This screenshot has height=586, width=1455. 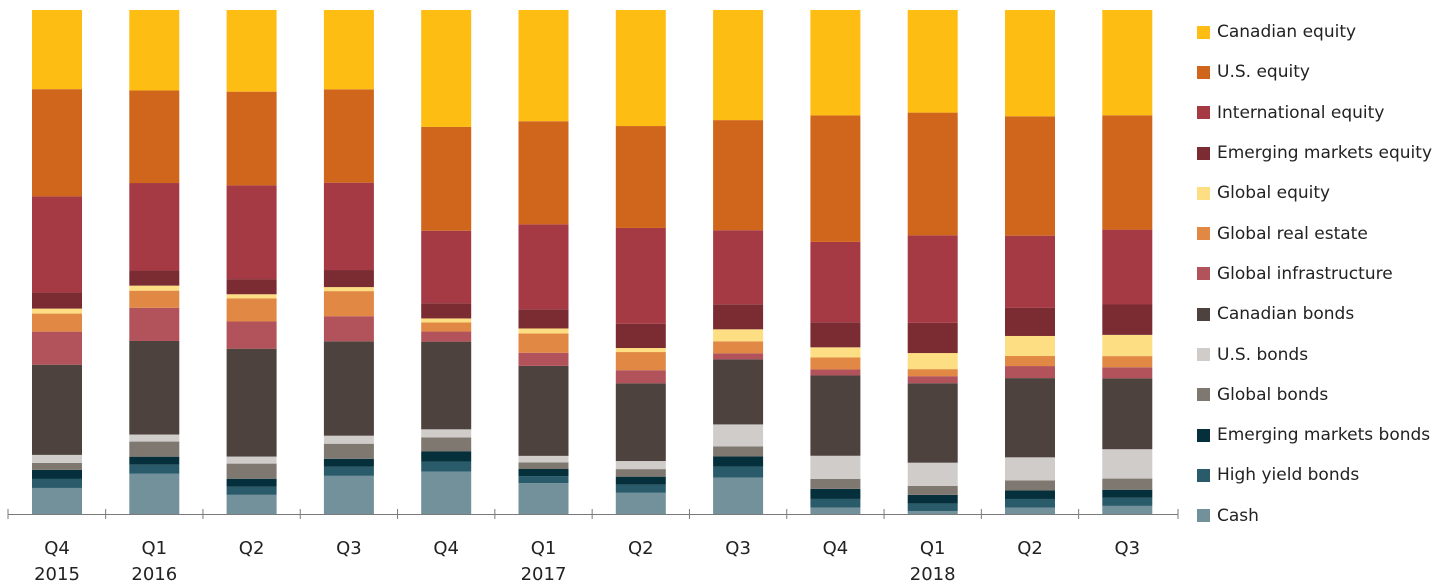 What do you see at coordinates (1324, 233) in the screenshot?
I see `legend-item: Global real estate` at bounding box center [1324, 233].